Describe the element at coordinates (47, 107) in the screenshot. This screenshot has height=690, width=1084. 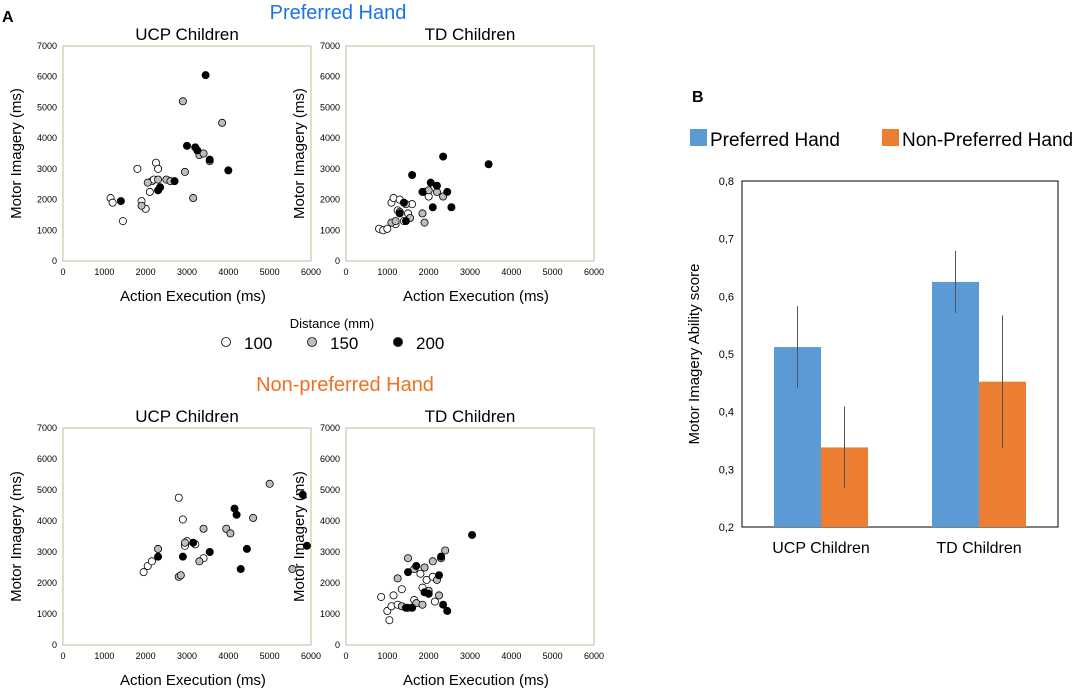
I see `y-tick-label: 5000` at that location.